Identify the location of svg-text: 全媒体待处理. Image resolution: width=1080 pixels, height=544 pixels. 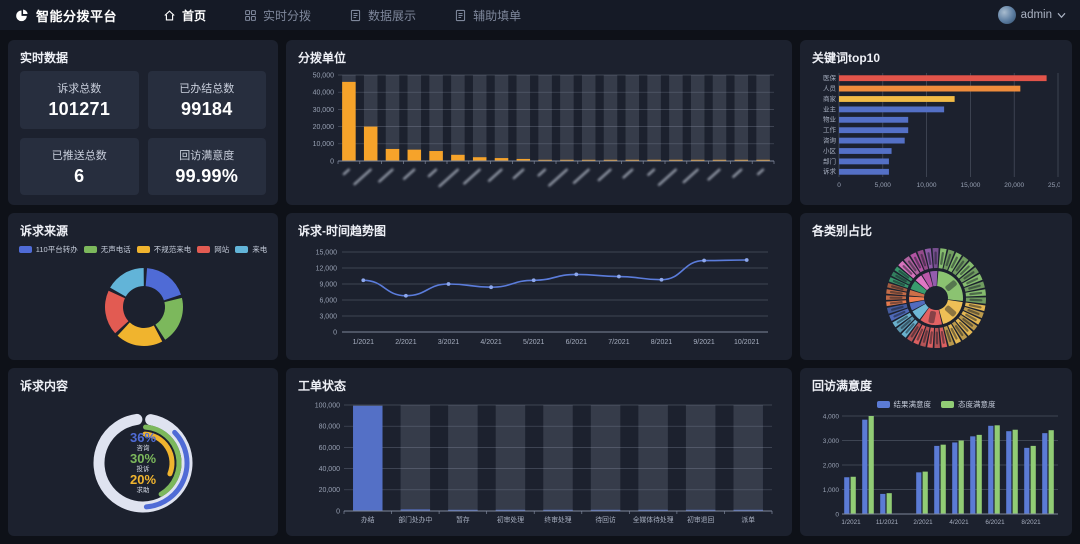
(653, 519).